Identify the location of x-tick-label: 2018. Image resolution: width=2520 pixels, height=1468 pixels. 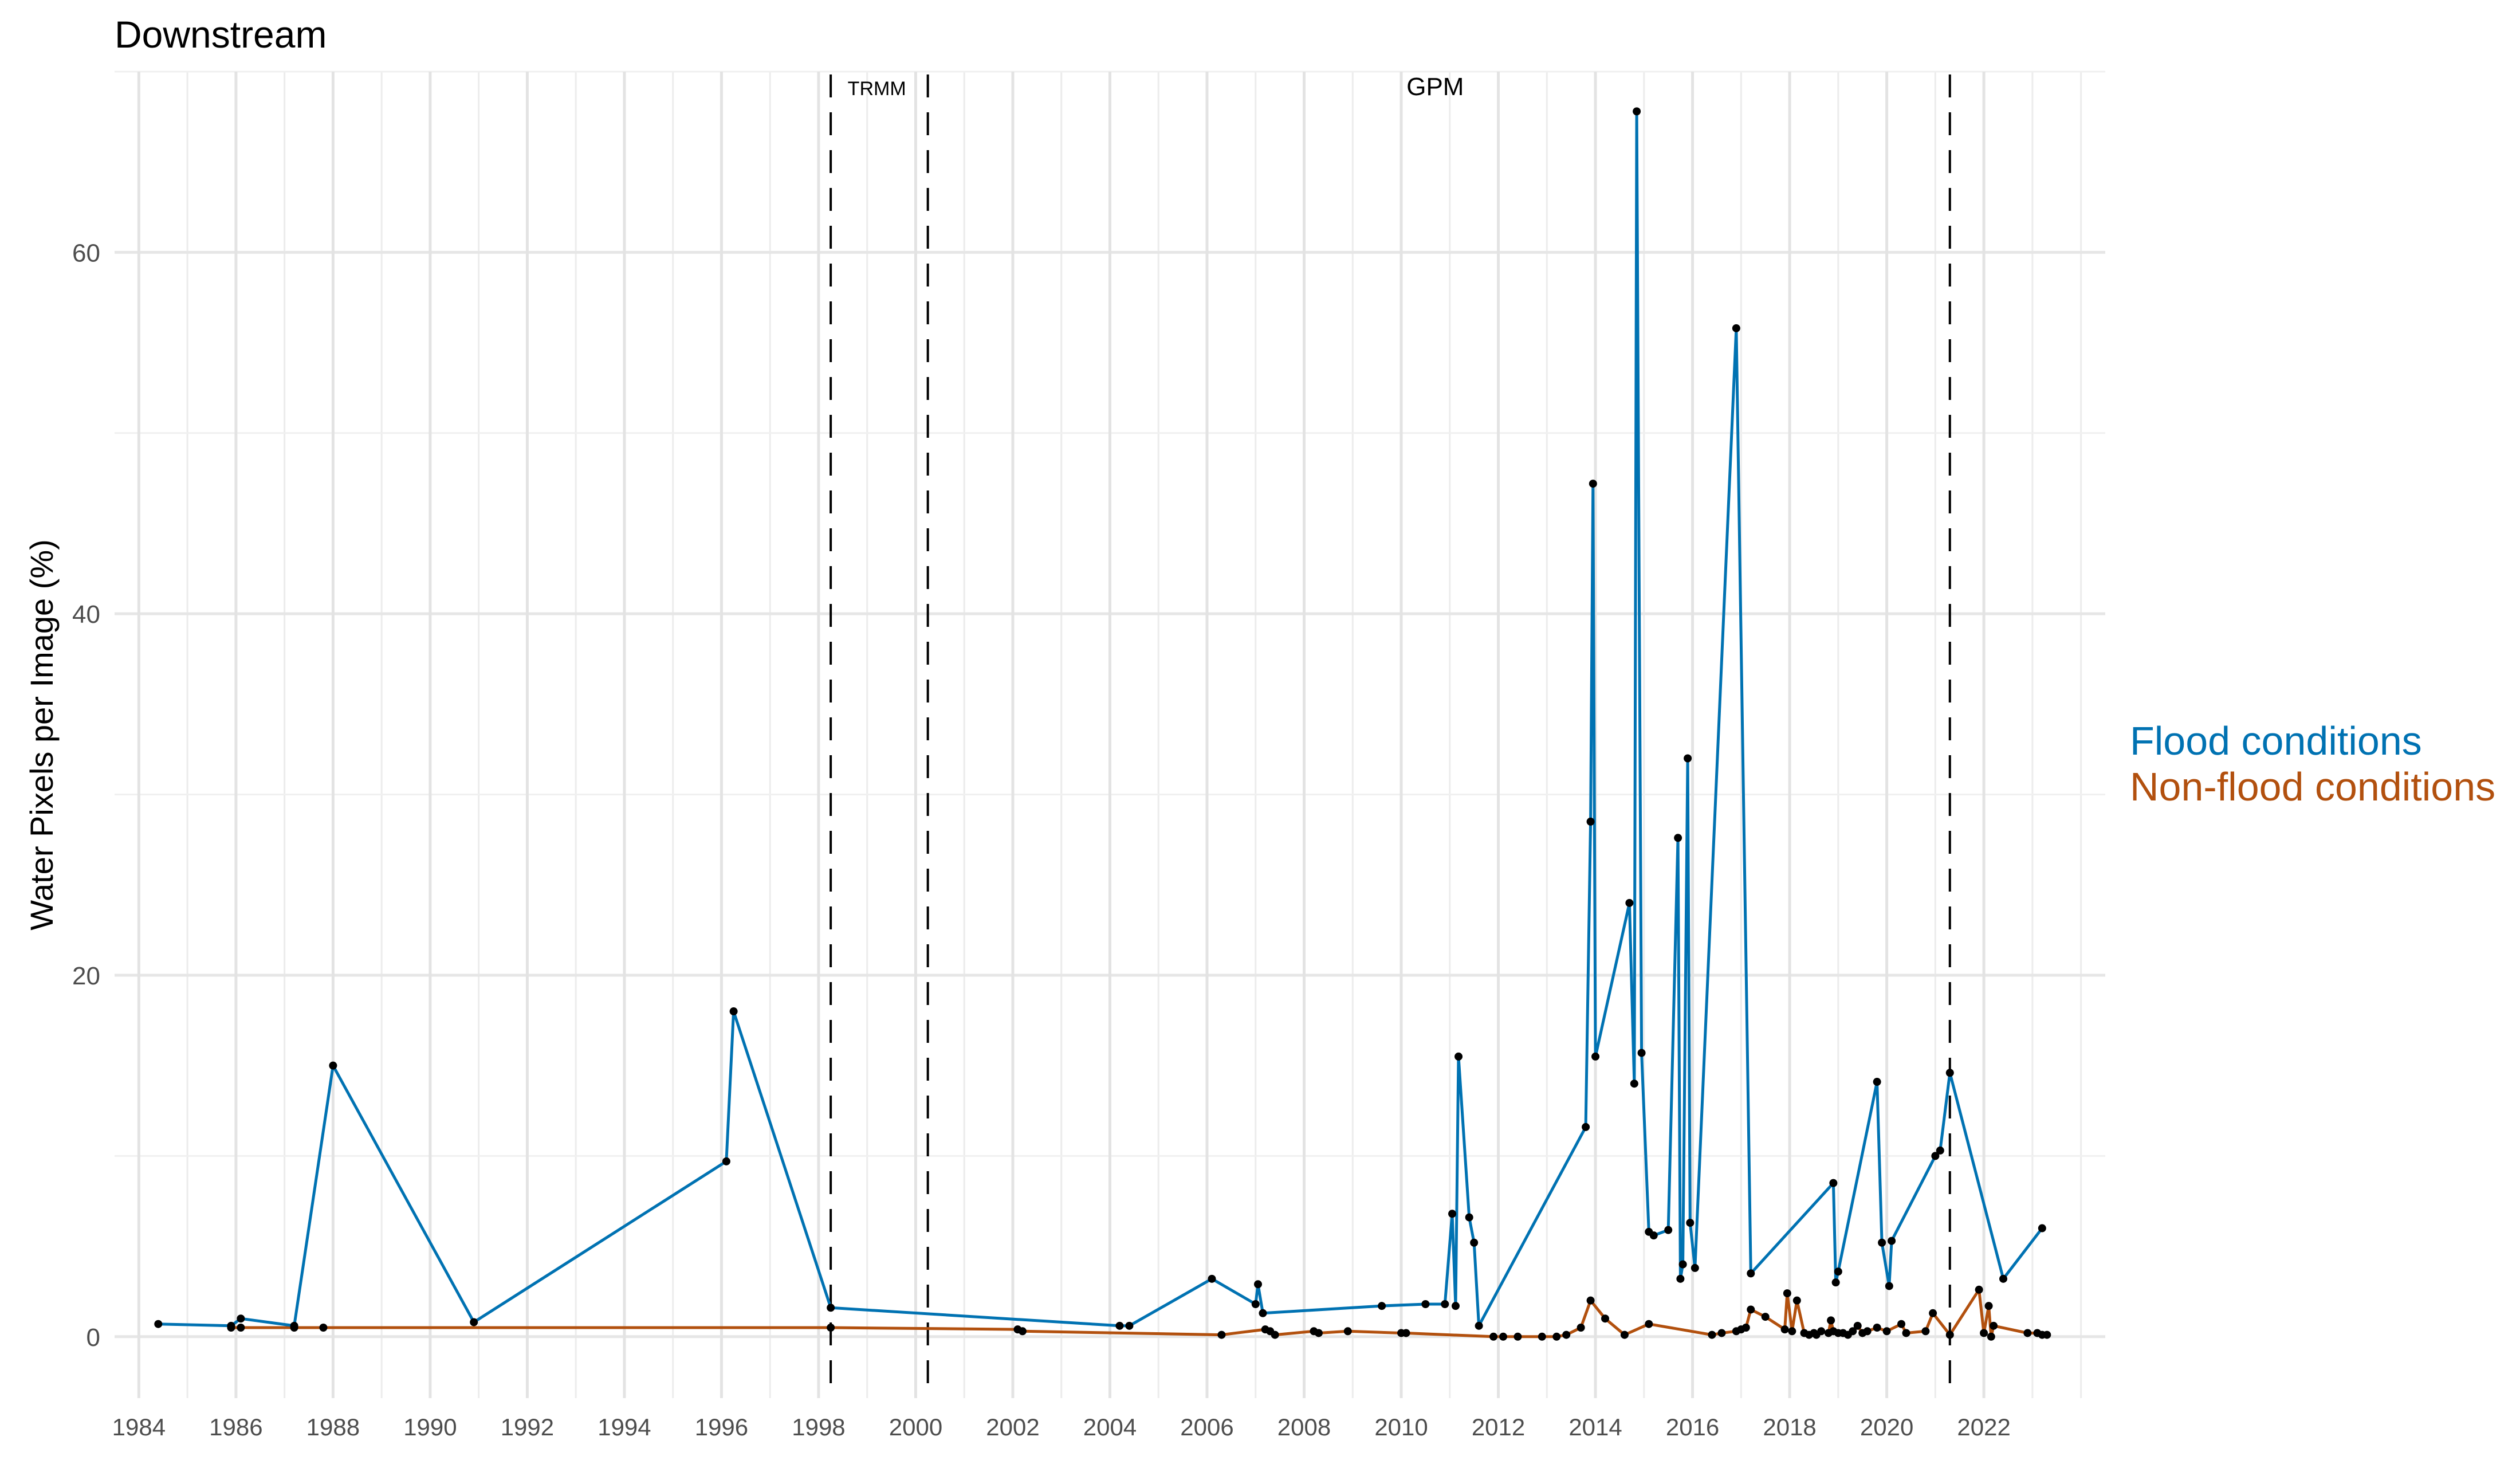
(1790, 1427).